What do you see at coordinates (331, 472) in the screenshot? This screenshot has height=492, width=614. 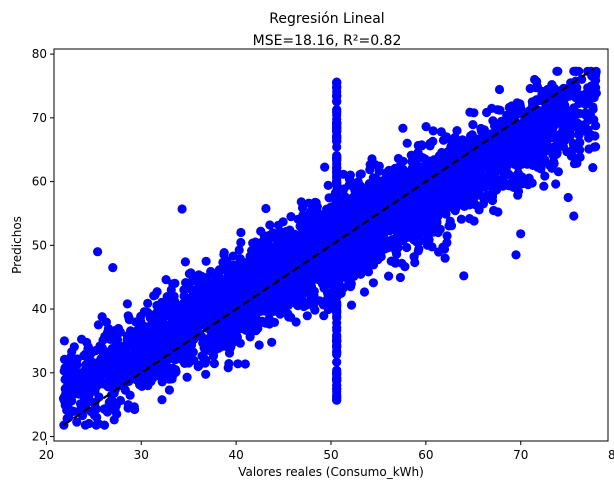 I see `x-axis-title: Valores reales (Consumo_kWh)` at bounding box center [331, 472].